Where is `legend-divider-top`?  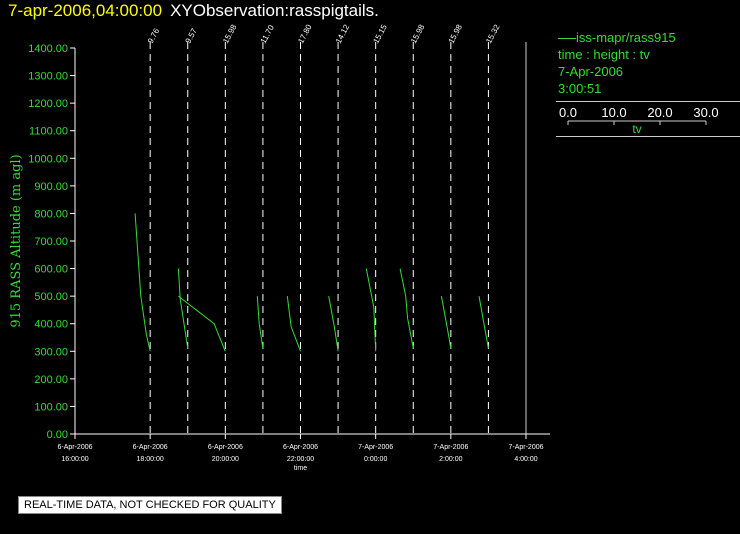
legend-divider-top is located at coordinates (648, 101).